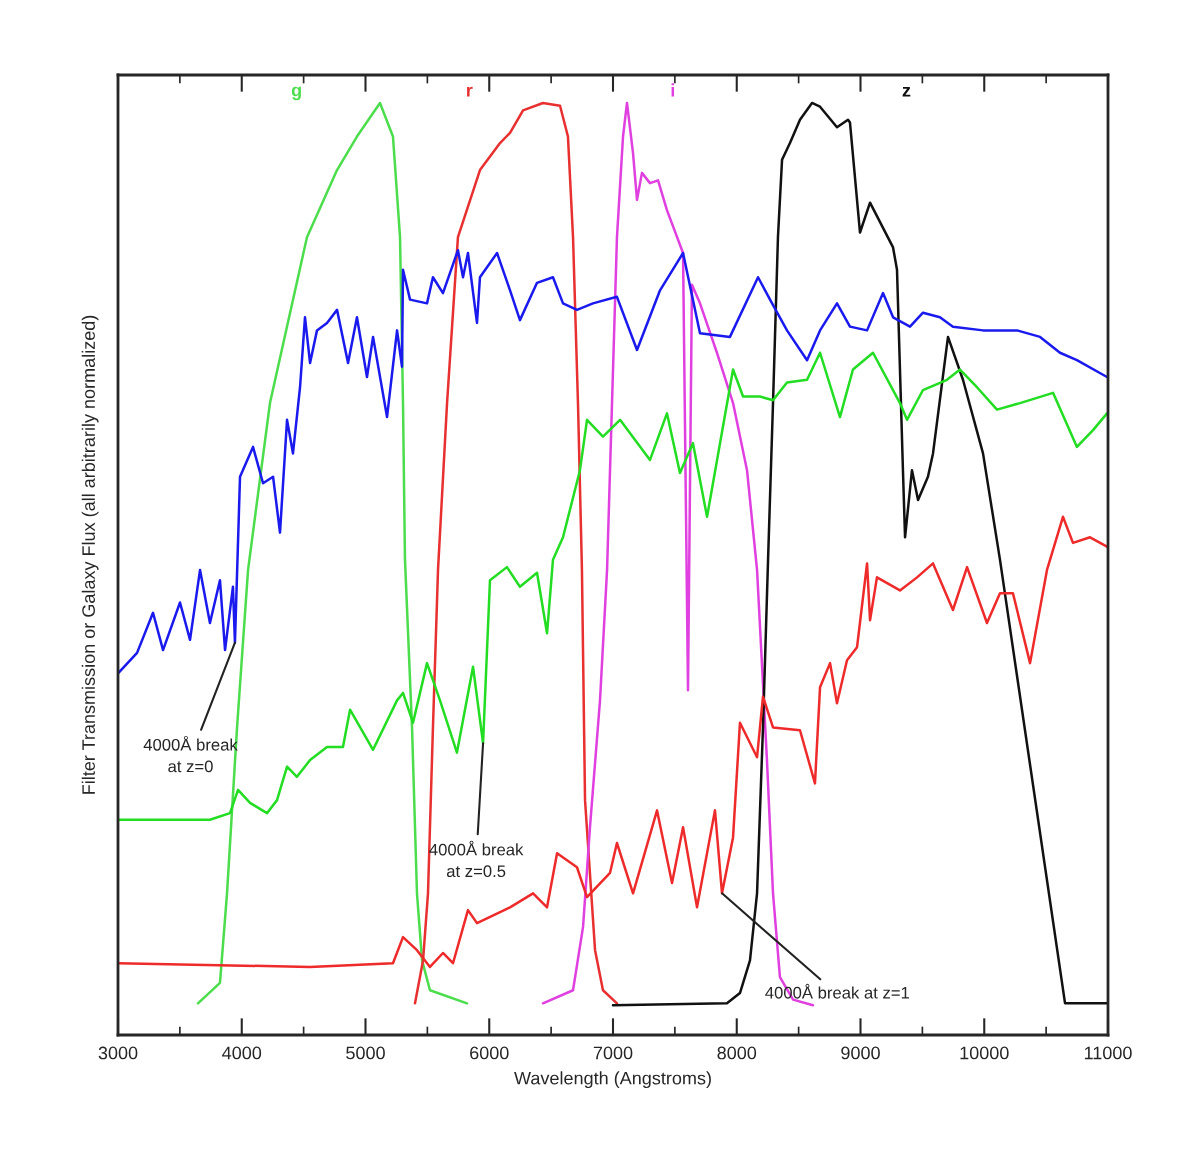 The image size is (1187, 1161). What do you see at coordinates (242, 1053) in the screenshot?
I see `x-tick-label: 4000` at bounding box center [242, 1053].